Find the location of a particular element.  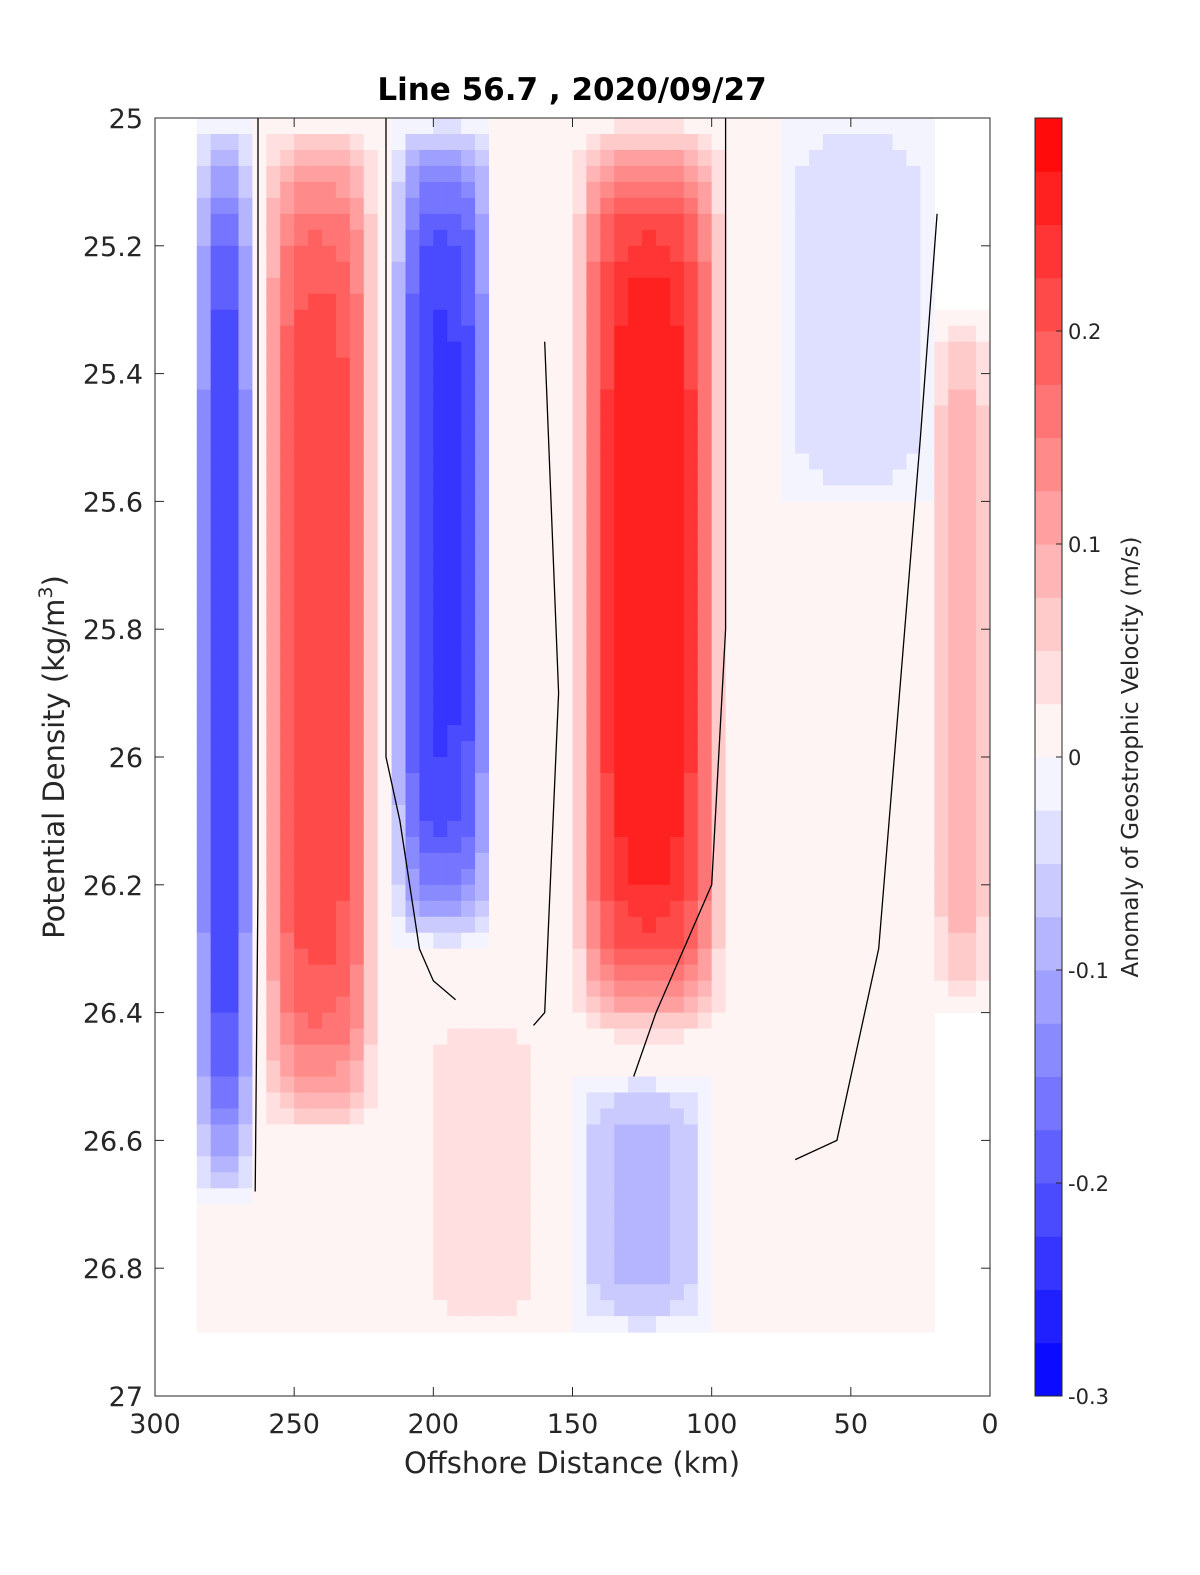

colorbar-tick-label: 0.2 is located at coordinates (1084, 332).